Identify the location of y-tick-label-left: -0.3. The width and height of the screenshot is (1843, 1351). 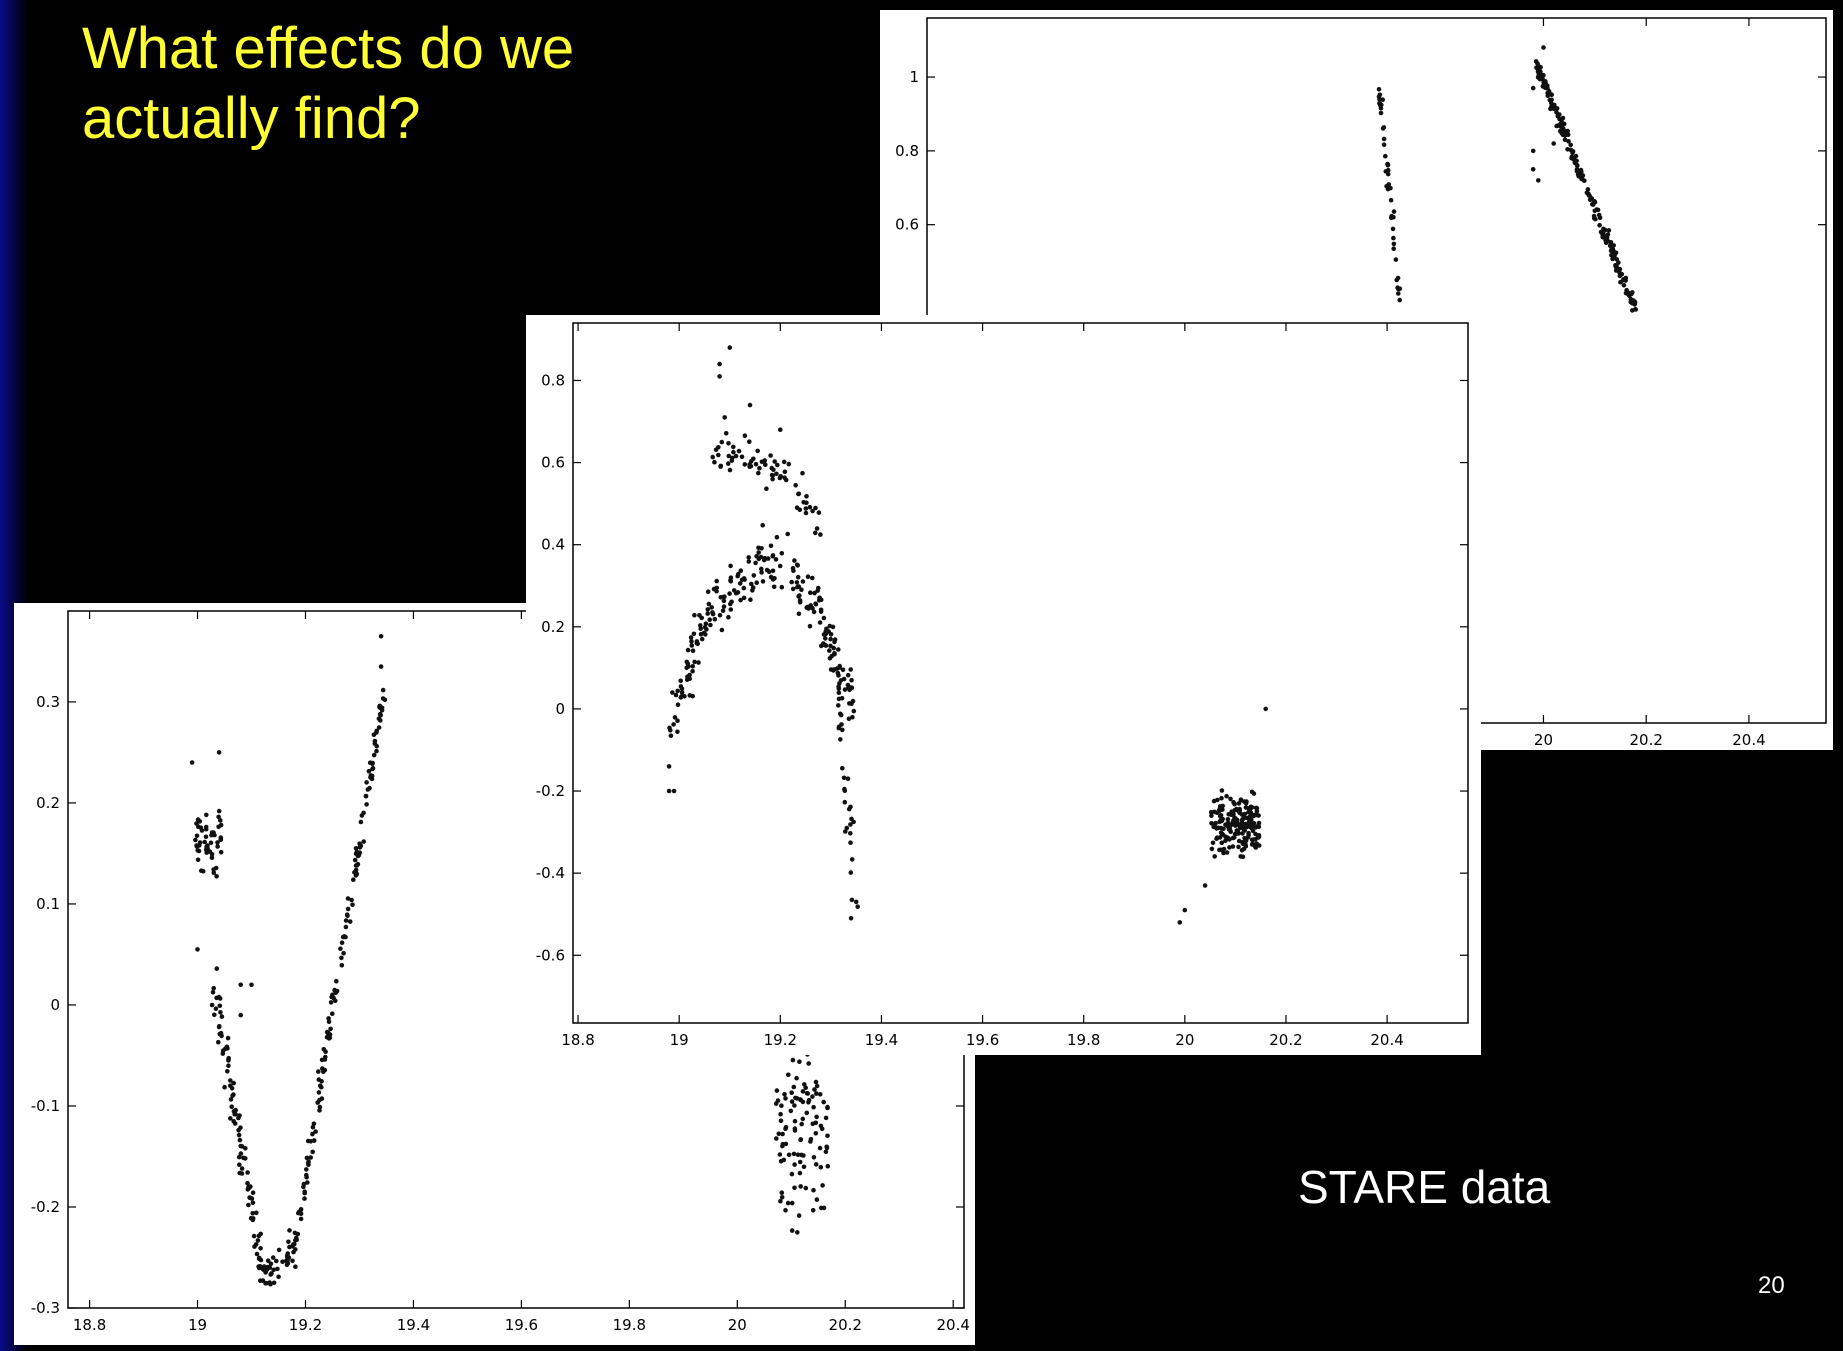
(45, 1308).